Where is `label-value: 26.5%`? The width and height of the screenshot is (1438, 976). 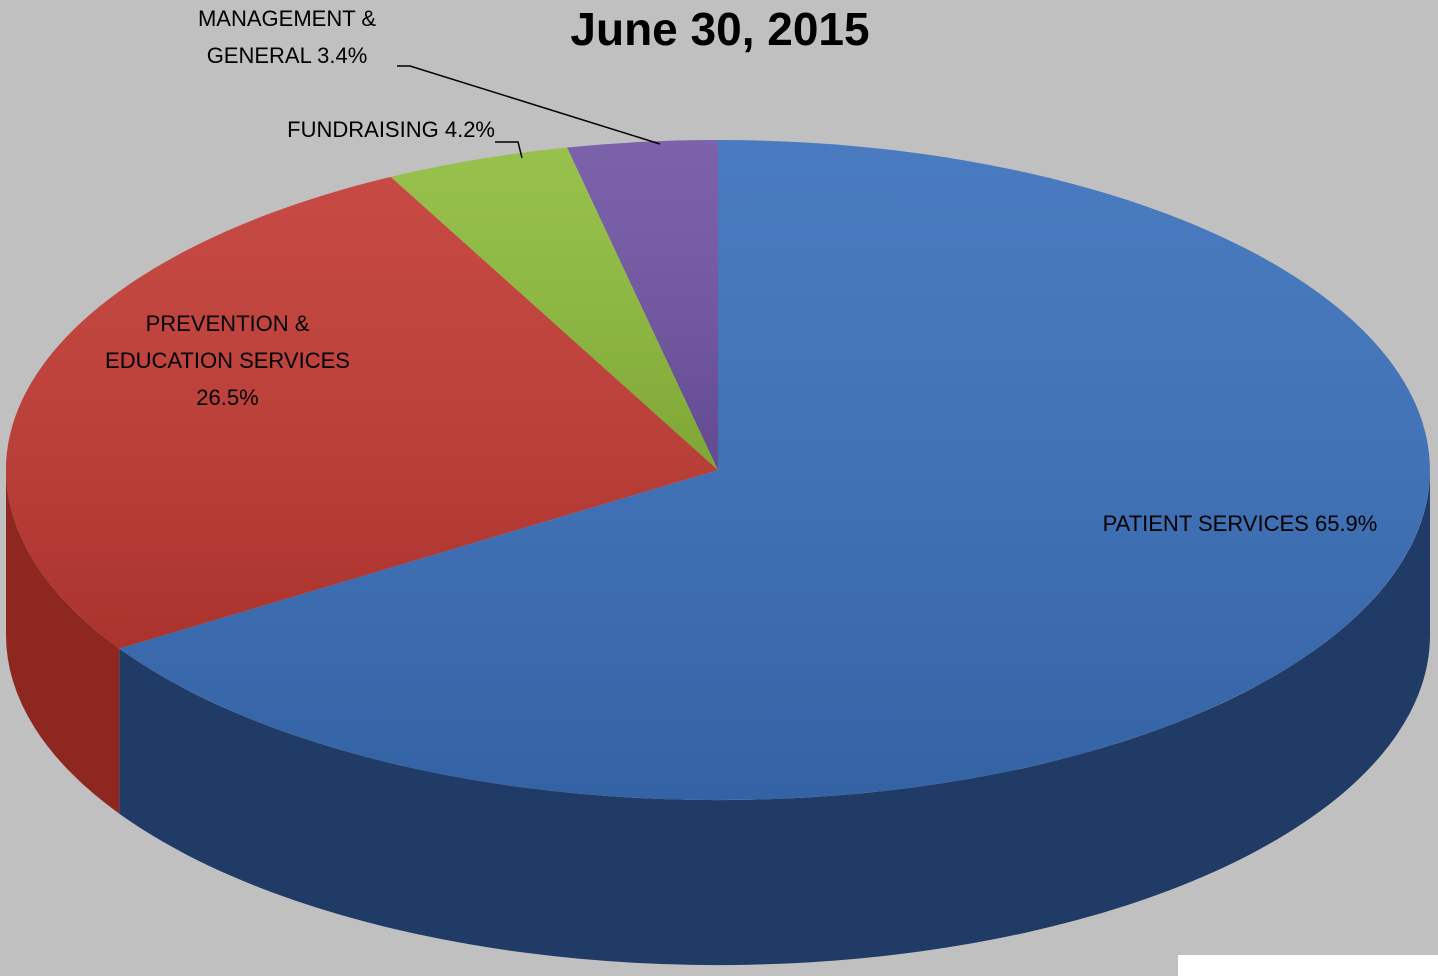 label-value: 26.5% is located at coordinates (227, 397).